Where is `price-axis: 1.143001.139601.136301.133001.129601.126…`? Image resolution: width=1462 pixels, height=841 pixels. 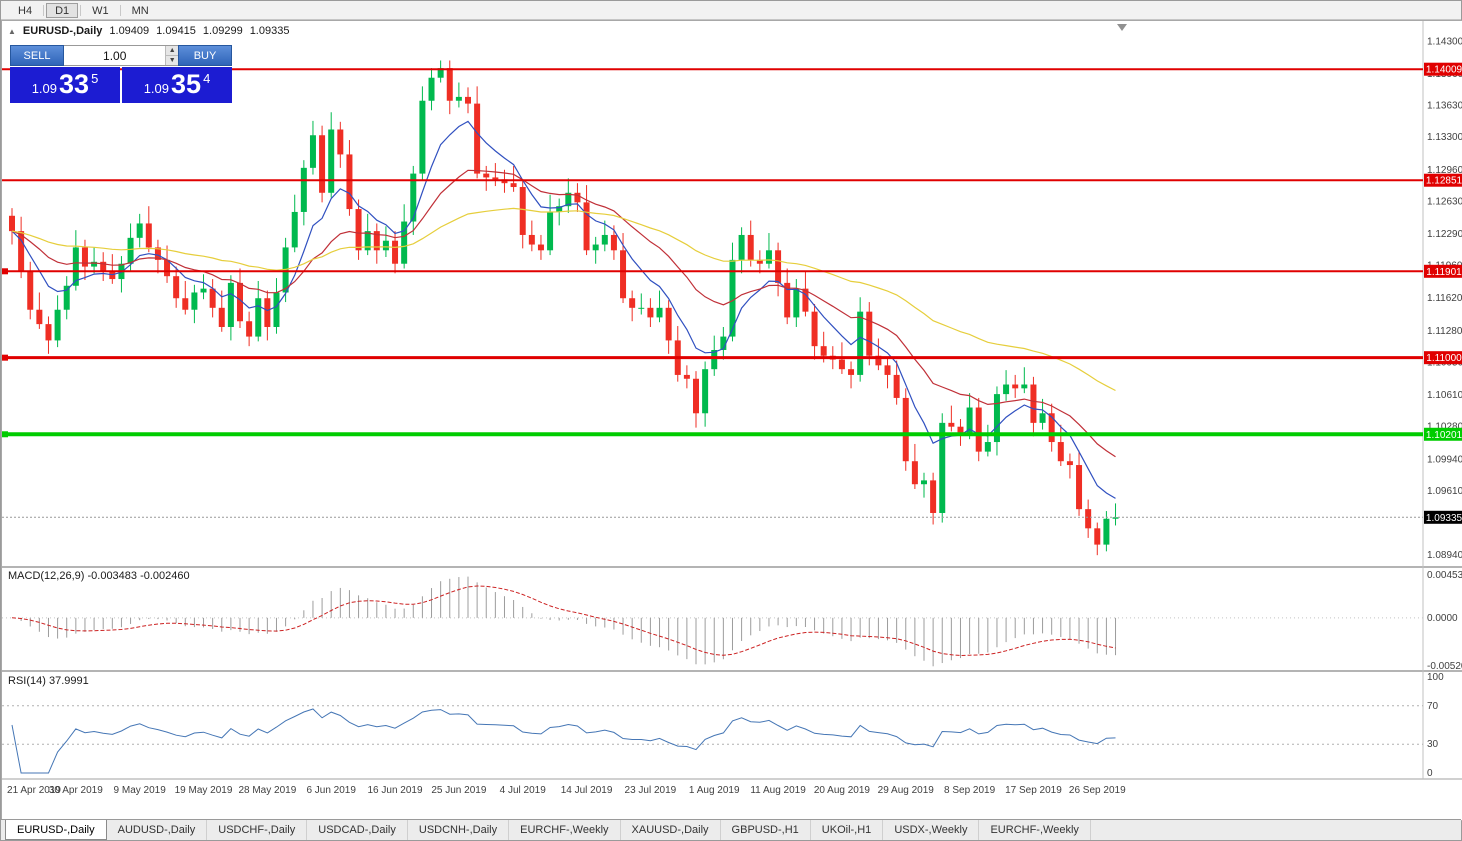
price-axis: 1.143001.139601.136301.133001.129601.126… is located at coordinates (1444, 298).